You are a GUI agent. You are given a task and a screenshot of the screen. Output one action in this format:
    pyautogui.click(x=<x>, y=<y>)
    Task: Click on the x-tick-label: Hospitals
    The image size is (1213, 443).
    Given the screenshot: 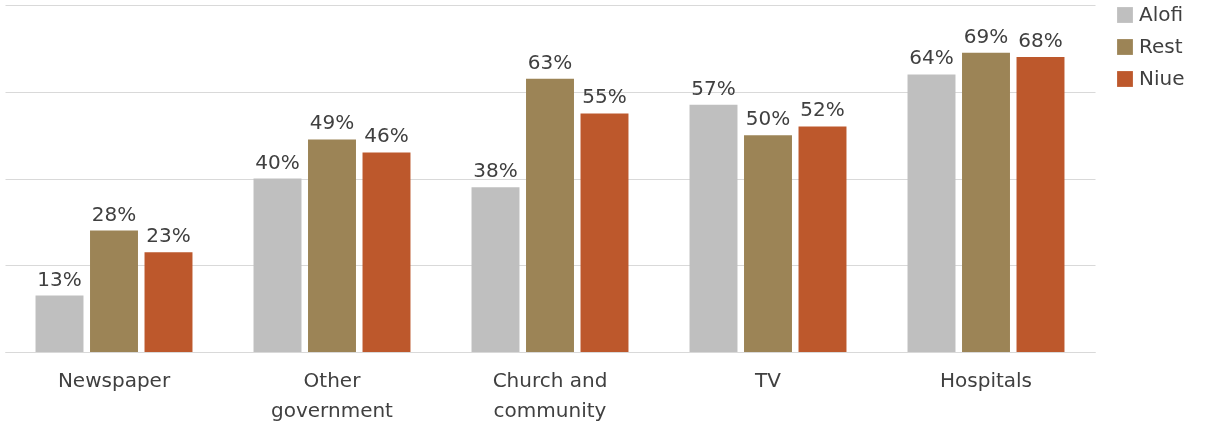 What is the action you would take?
    pyautogui.click(x=986, y=379)
    